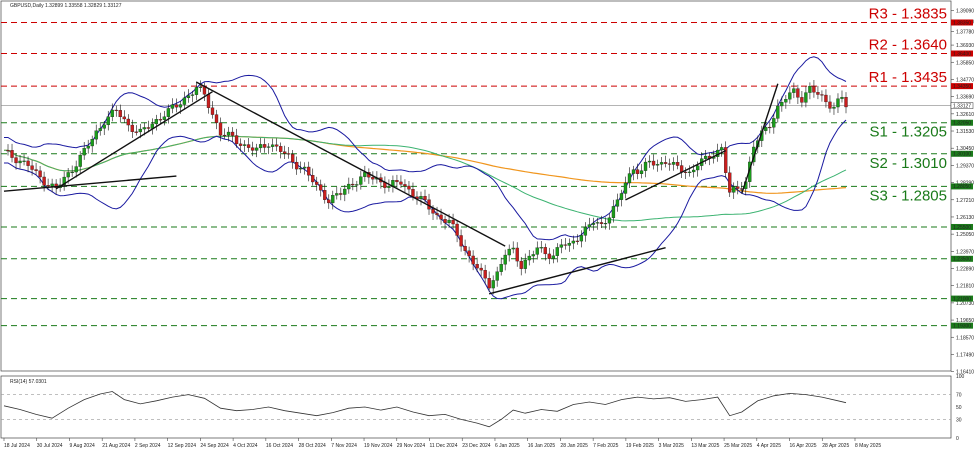 The width and height of the screenshot is (975, 452). Describe the element at coordinates (965, 304) in the screenshot. I see `price-tick-label: 1.20730` at that location.